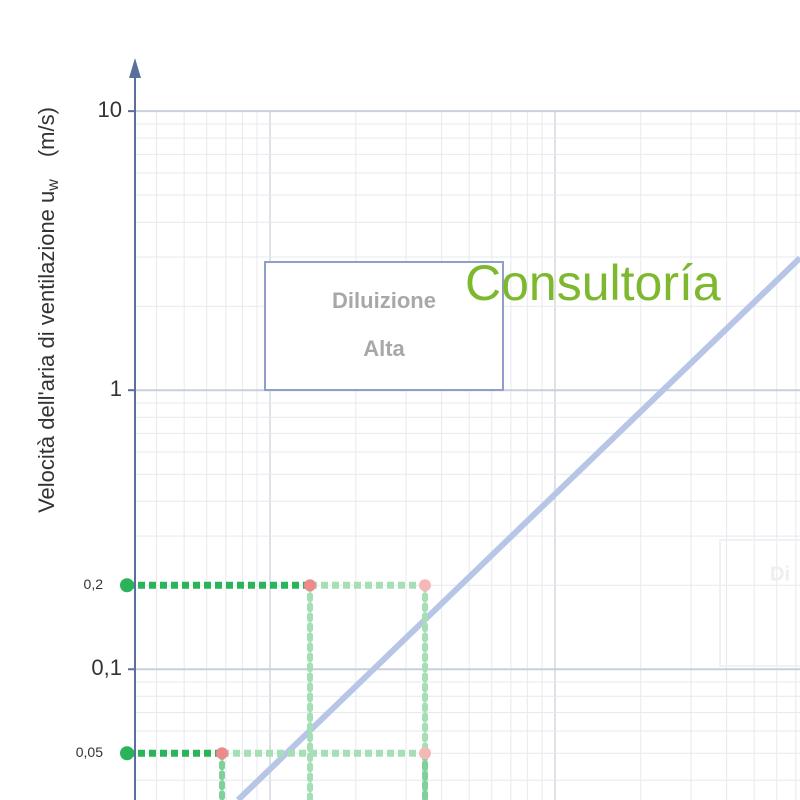 The image size is (800, 800). Describe the element at coordinates (780, 574) in the screenshot. I see `faint-box-label: Di` at that location.